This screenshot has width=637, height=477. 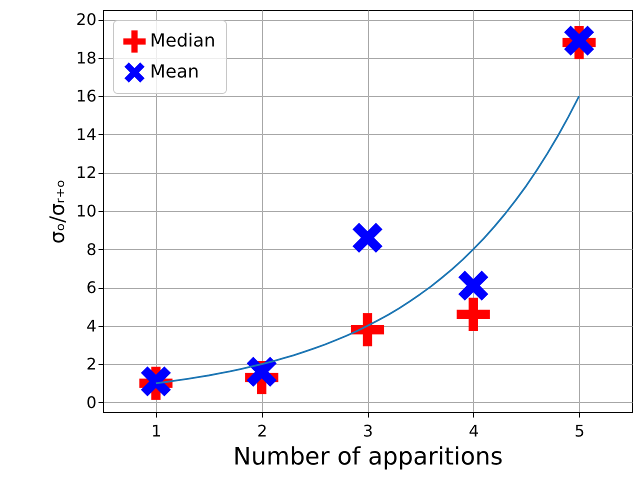 What do you see at coordinates (156, 431) in the screenshot?
I see `x-tick-label: 1` at bounding box center [156, 431].